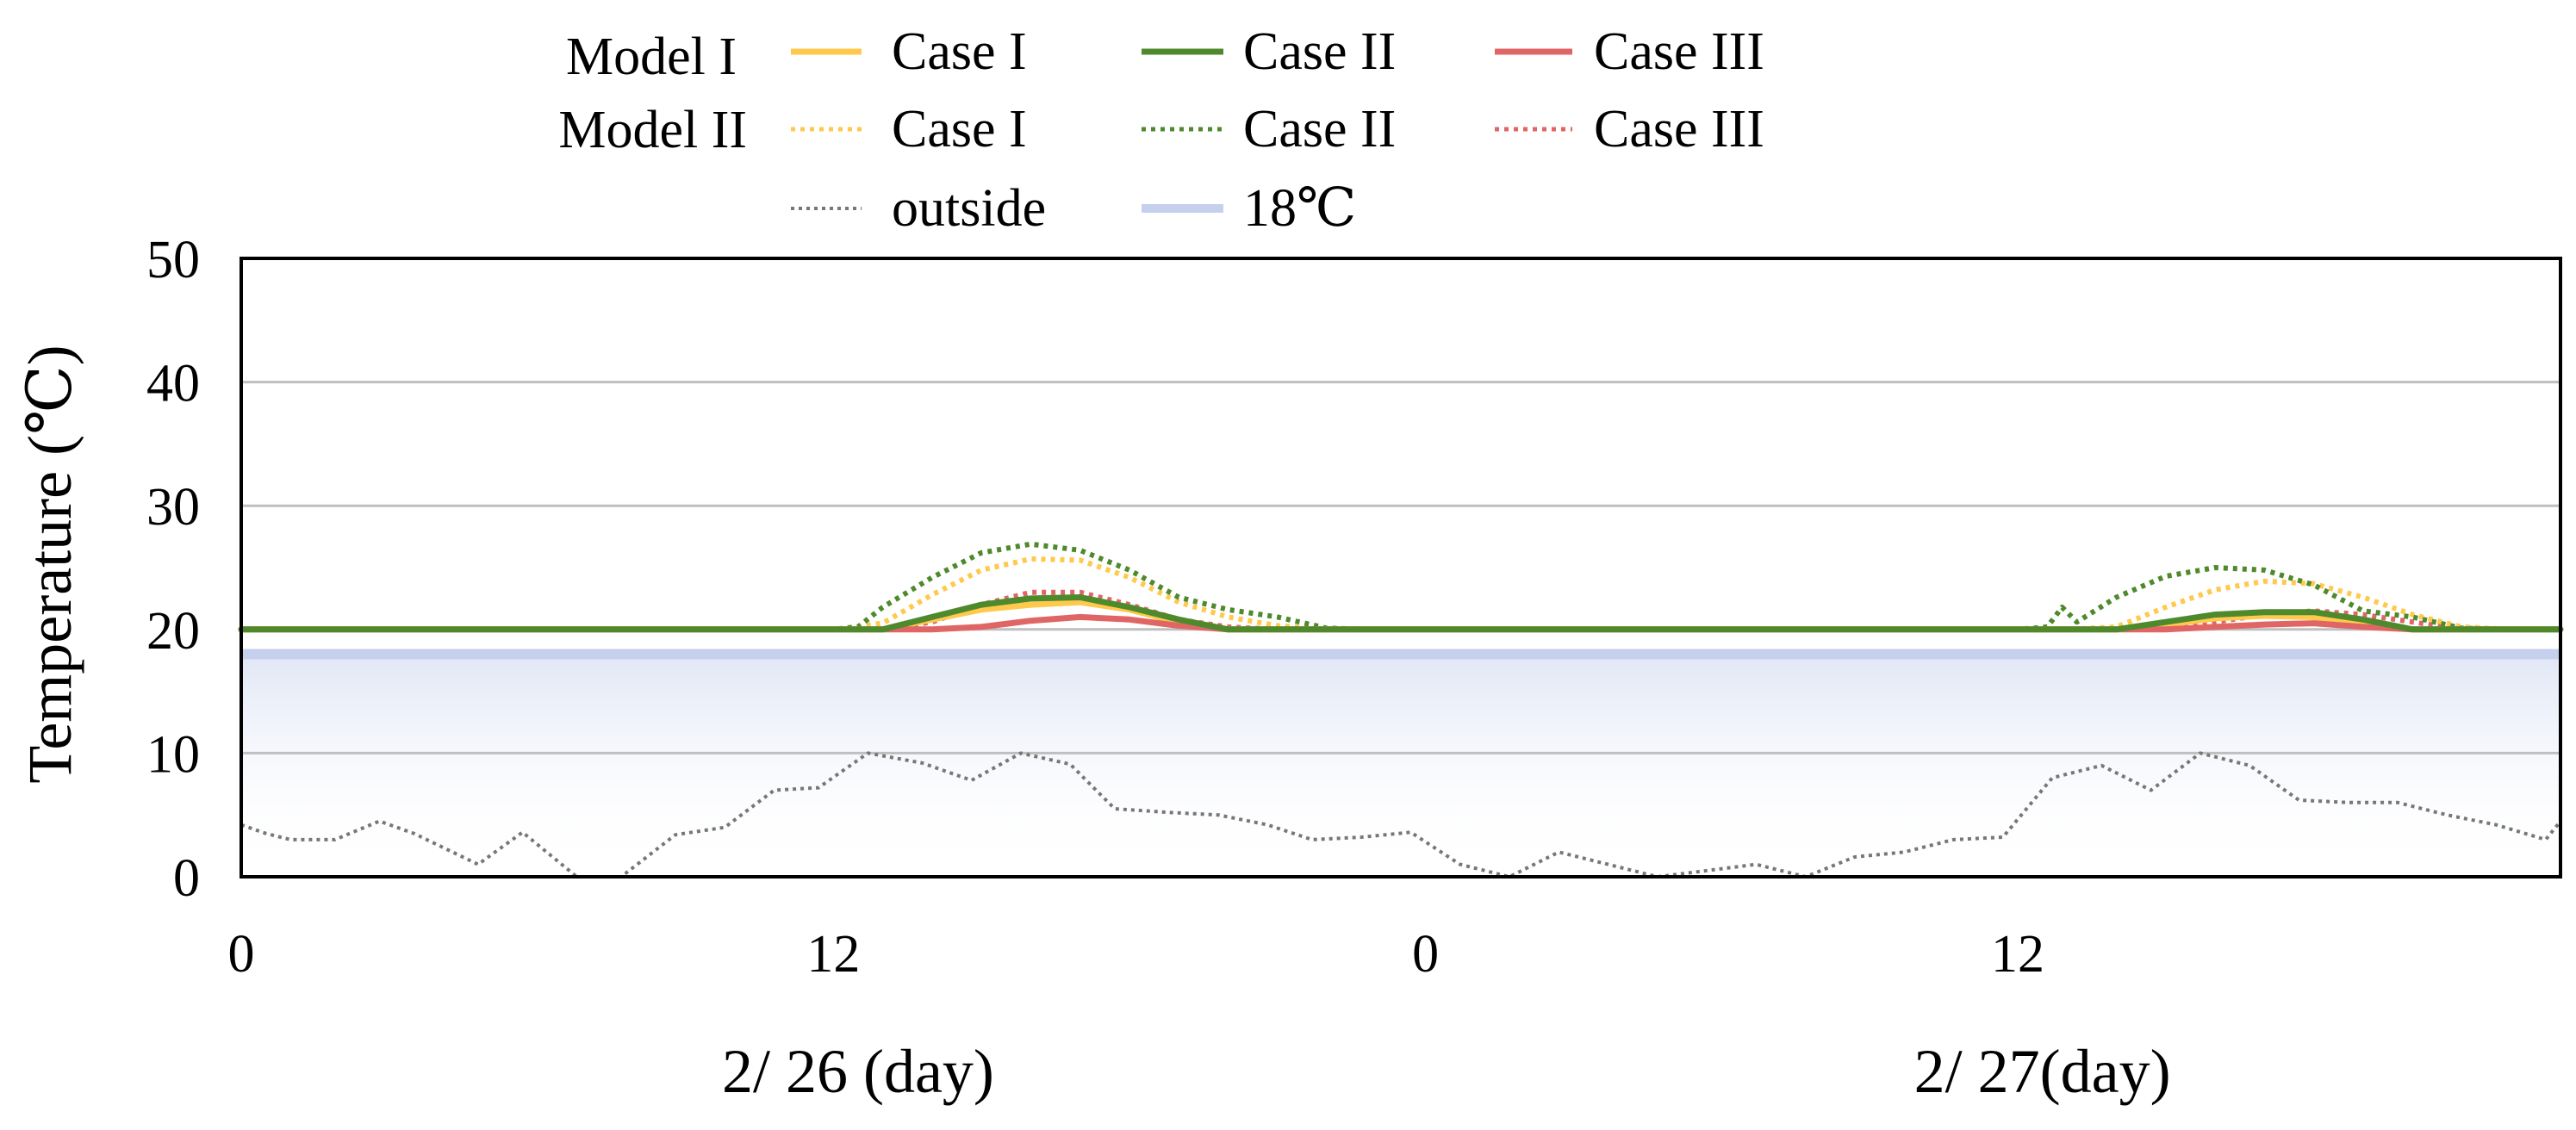 This screenshot has width=2576, height=1130. Describe the element at coordinates (173, 631) in the screenshot. I see `y-tick-label-20: 20` at that location.